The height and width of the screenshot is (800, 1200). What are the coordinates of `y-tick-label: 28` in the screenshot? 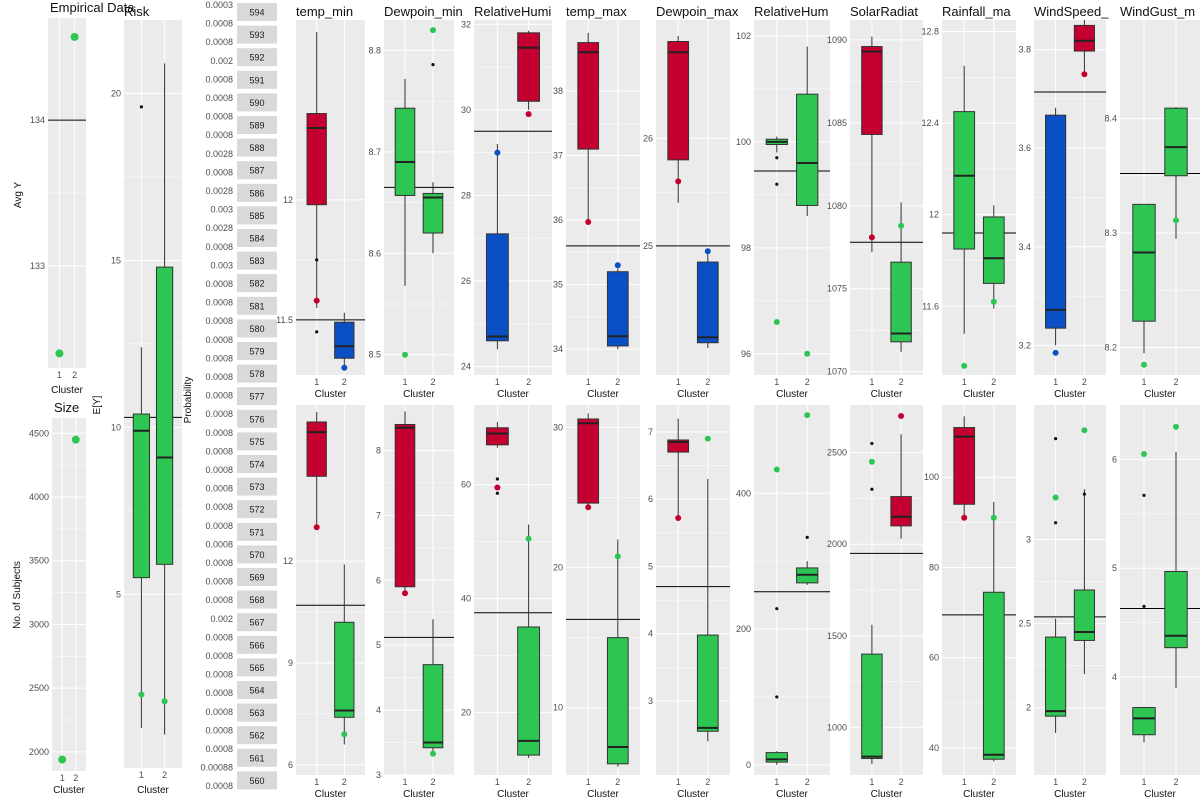 It's located at (466, 195).